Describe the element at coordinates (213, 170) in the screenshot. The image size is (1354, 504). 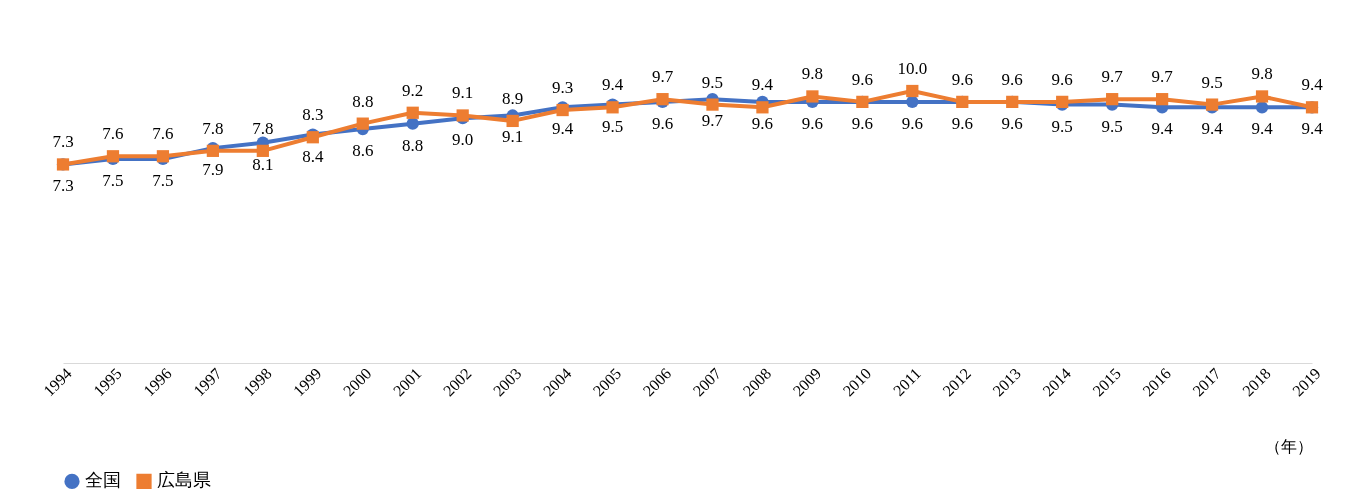
I see `data-label: 7.9` at that location.